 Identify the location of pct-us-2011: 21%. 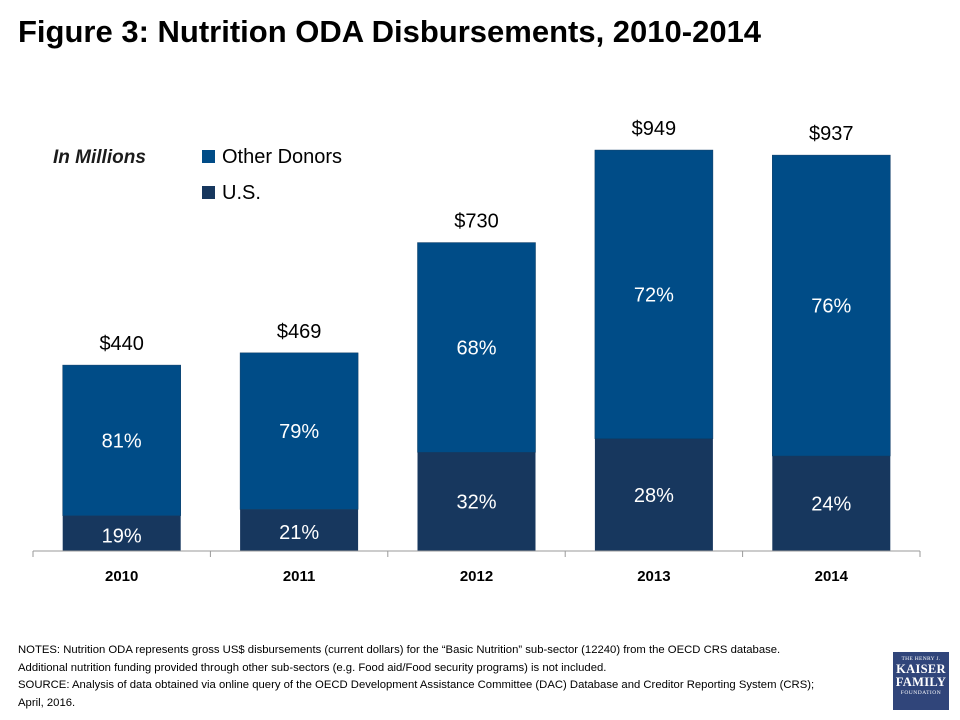
(299, 533).